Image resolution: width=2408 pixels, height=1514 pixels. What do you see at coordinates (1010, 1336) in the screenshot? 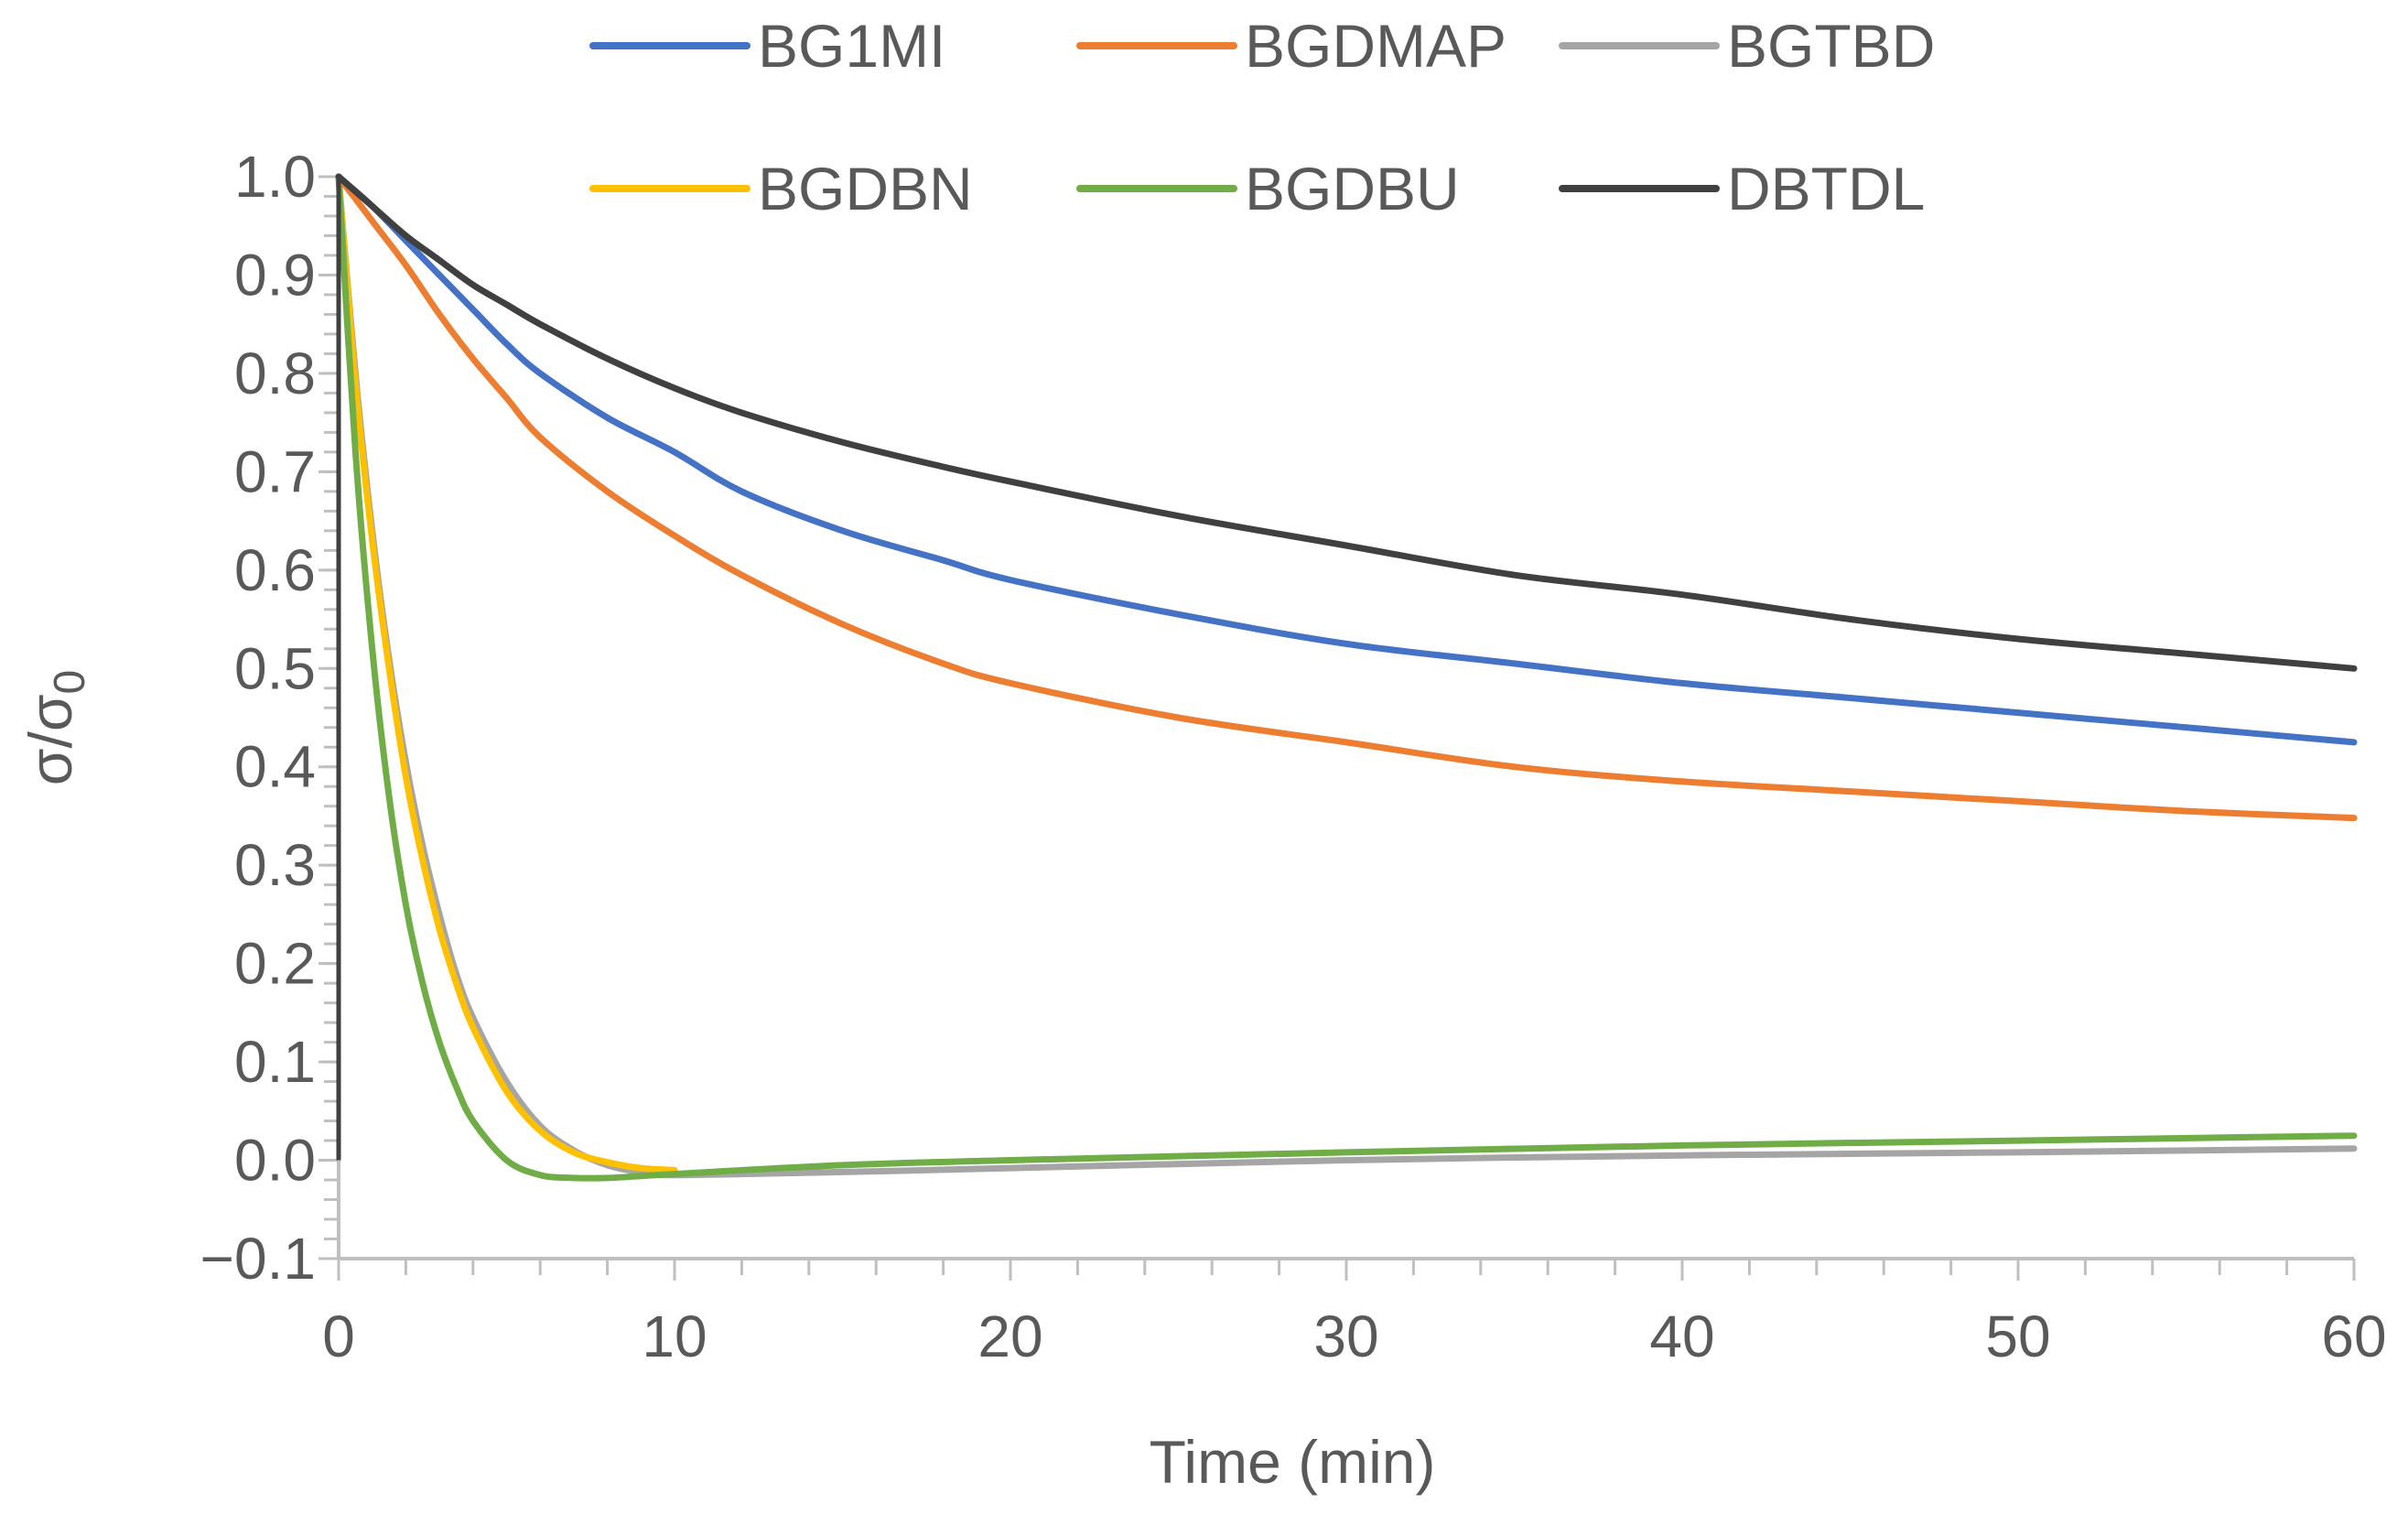
I see `x-tick-label: 20` at bounding box center [1010, 1336].